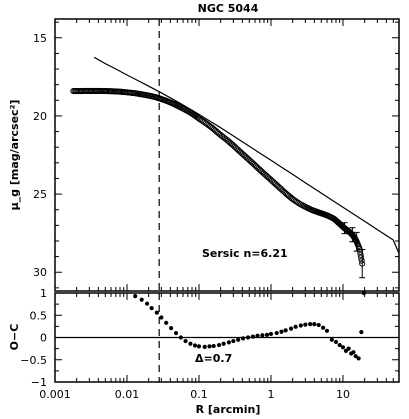 The height and width of the screenshot is (419, 409). Describe the element at coordinates (39, 382) in the screenshot. I see `bottom-y-tick-label: −1` at that location.